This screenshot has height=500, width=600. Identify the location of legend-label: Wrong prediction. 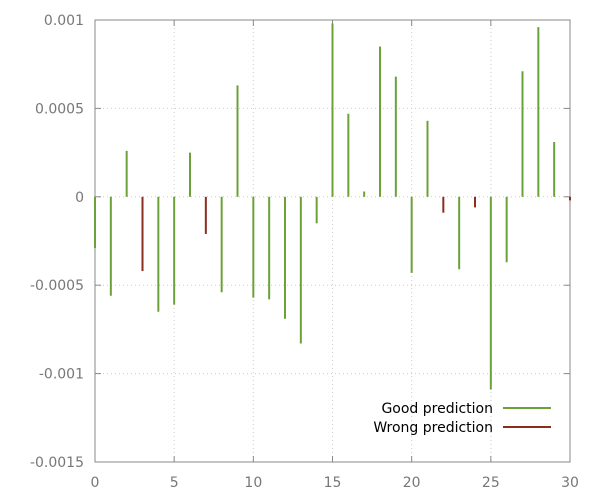
(433, 428).